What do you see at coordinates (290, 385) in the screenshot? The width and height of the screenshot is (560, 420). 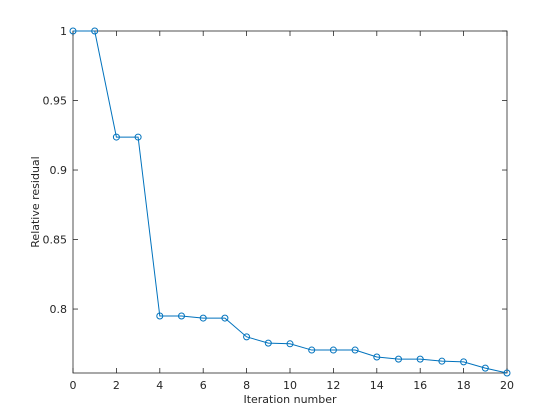 I see `x-tick-label: 10` at bounding box center [290, 385].